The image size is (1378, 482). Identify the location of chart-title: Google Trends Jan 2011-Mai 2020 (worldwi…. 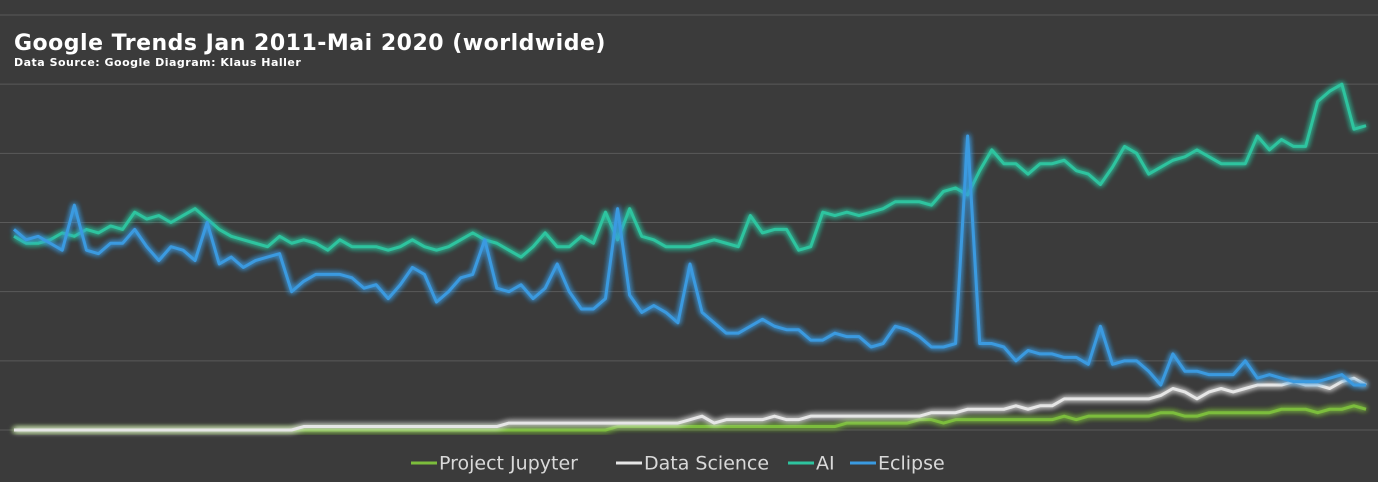
(310, 43).